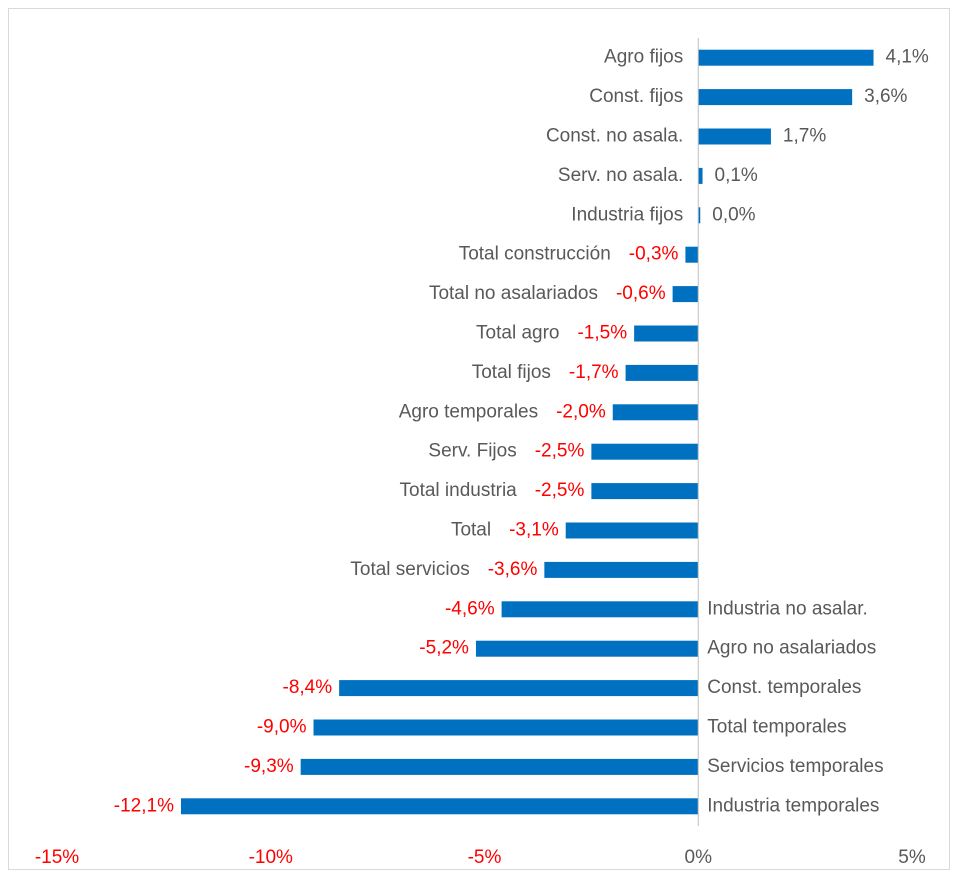 The image size is (958, 878). Describe the element at coordinates (517, 333) in the screenshot. I see `category-label: Total agro` at that location.